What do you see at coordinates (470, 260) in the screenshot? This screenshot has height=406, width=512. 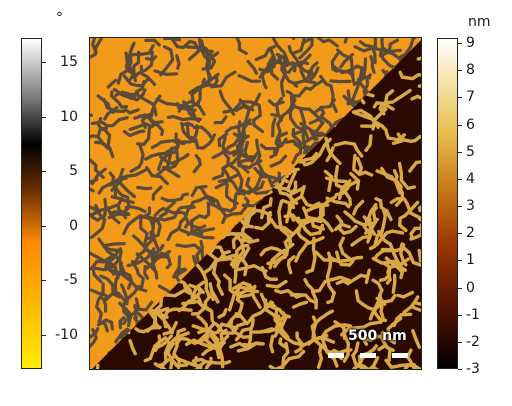 I see `right-colorbar-tick-label: 1` at bounding box center [470, 260].